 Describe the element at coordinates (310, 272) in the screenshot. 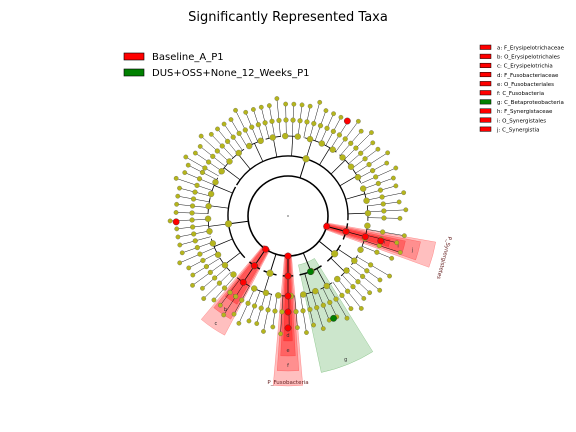

I see `sig-node-betaproteobacteria` at that location.